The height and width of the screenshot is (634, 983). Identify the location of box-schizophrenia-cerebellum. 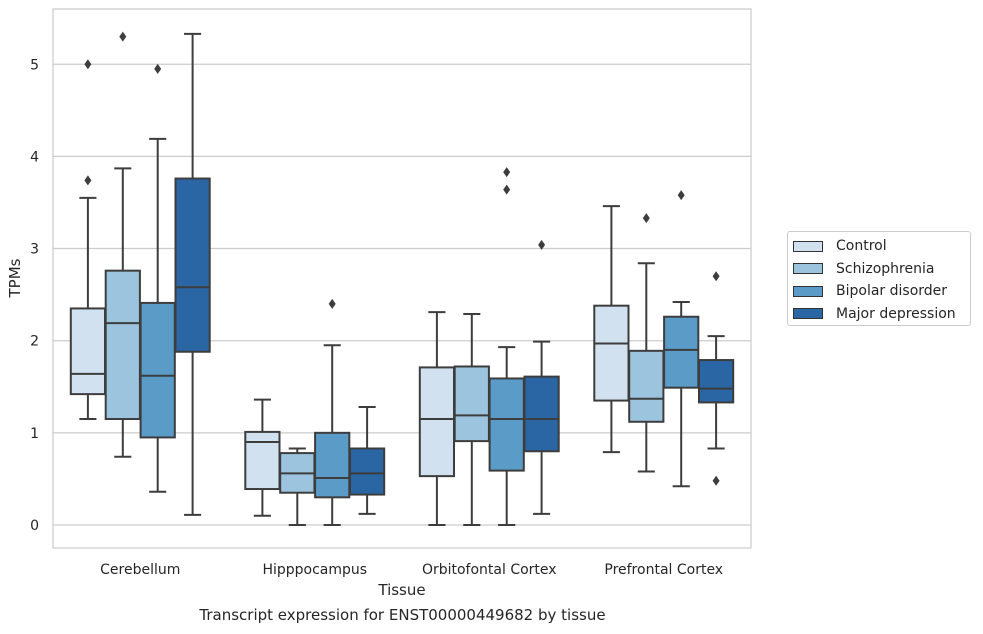
(122, 345).